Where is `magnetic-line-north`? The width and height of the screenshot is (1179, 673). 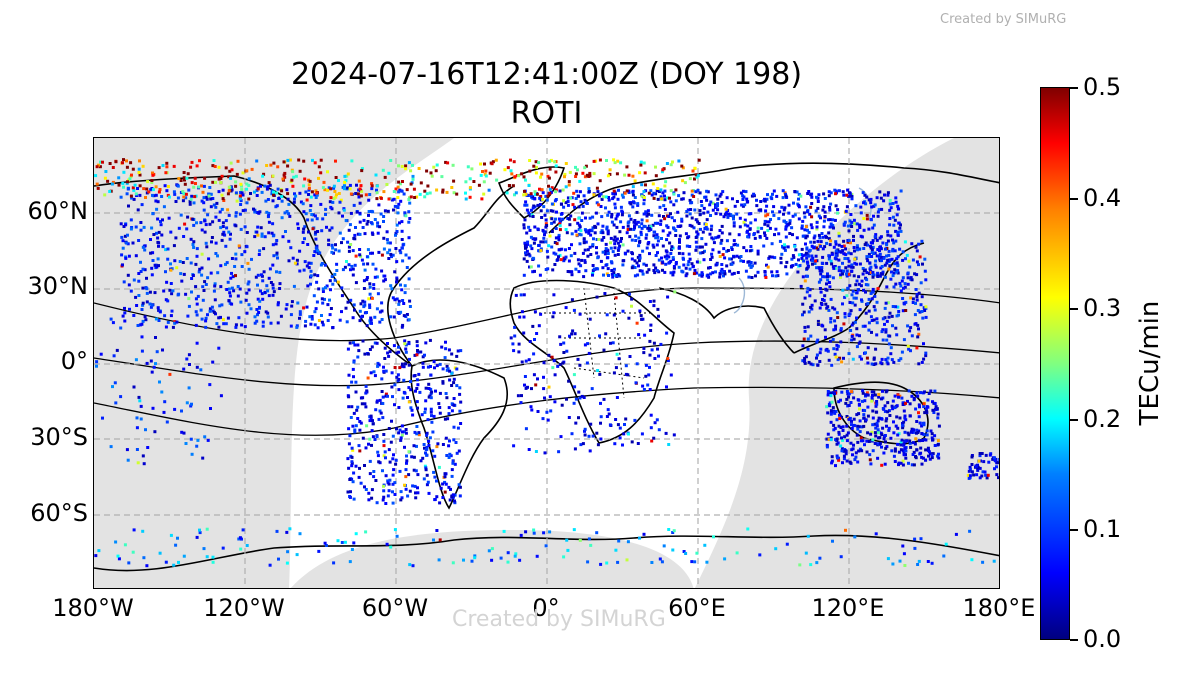 magnetic-line-north is located at coordinates (546, 314).